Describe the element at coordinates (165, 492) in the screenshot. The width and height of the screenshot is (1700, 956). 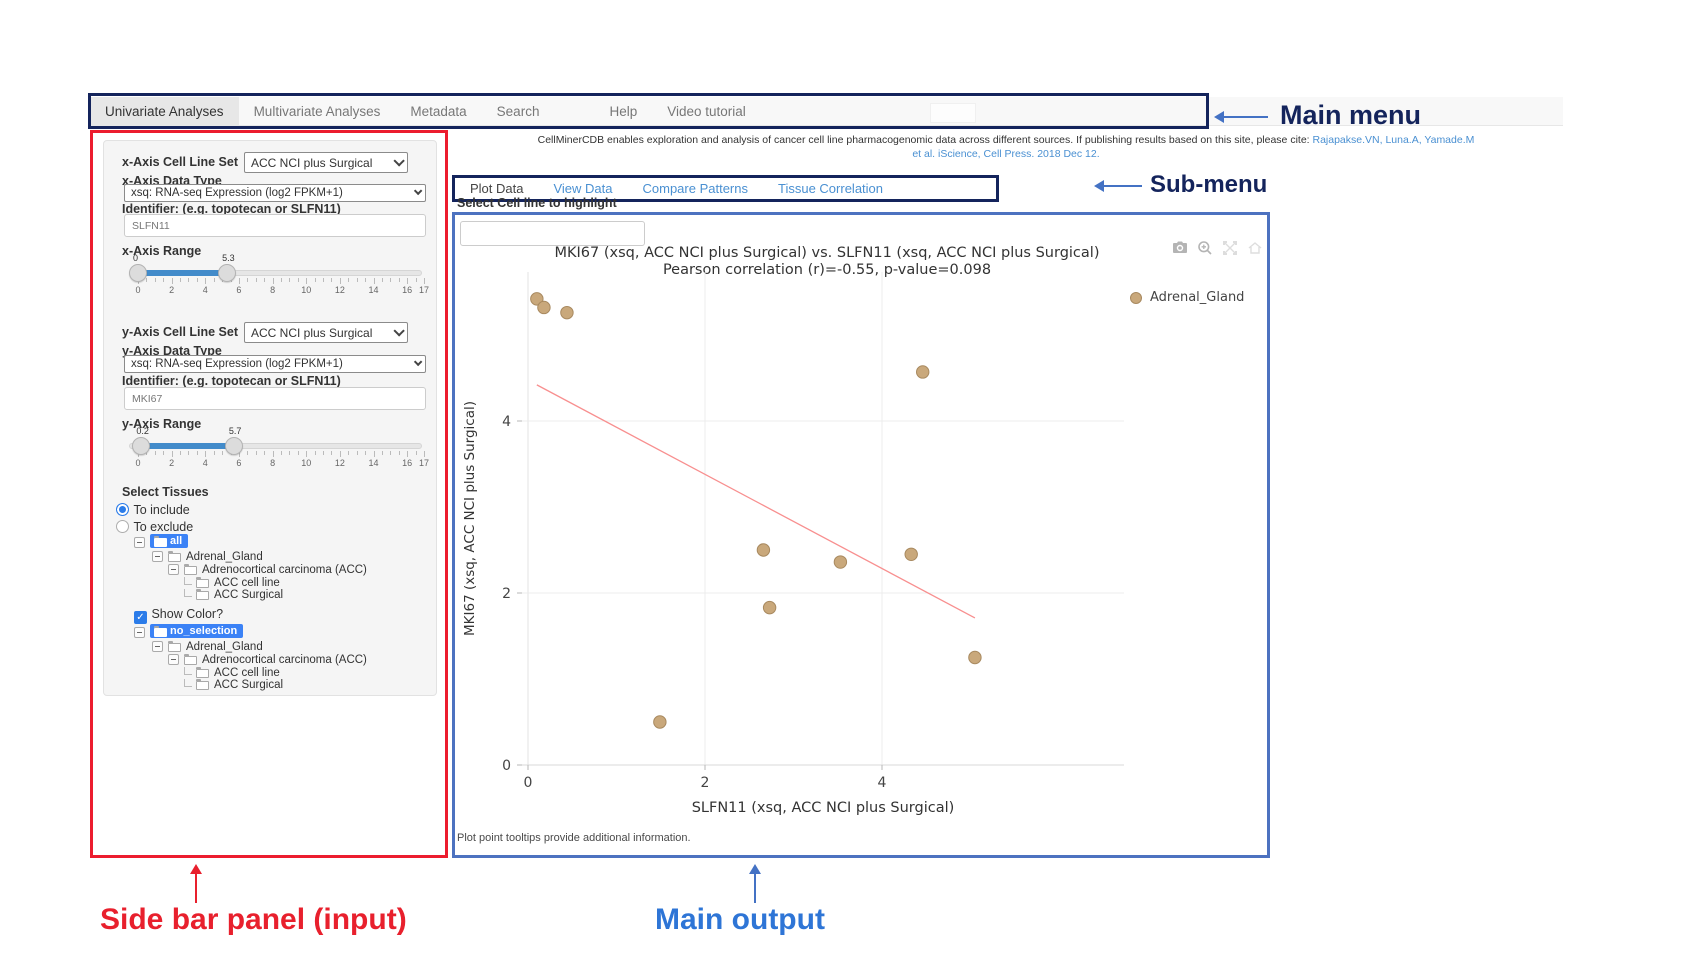
I see `select-tissues-label: Select Tissues` at that location.